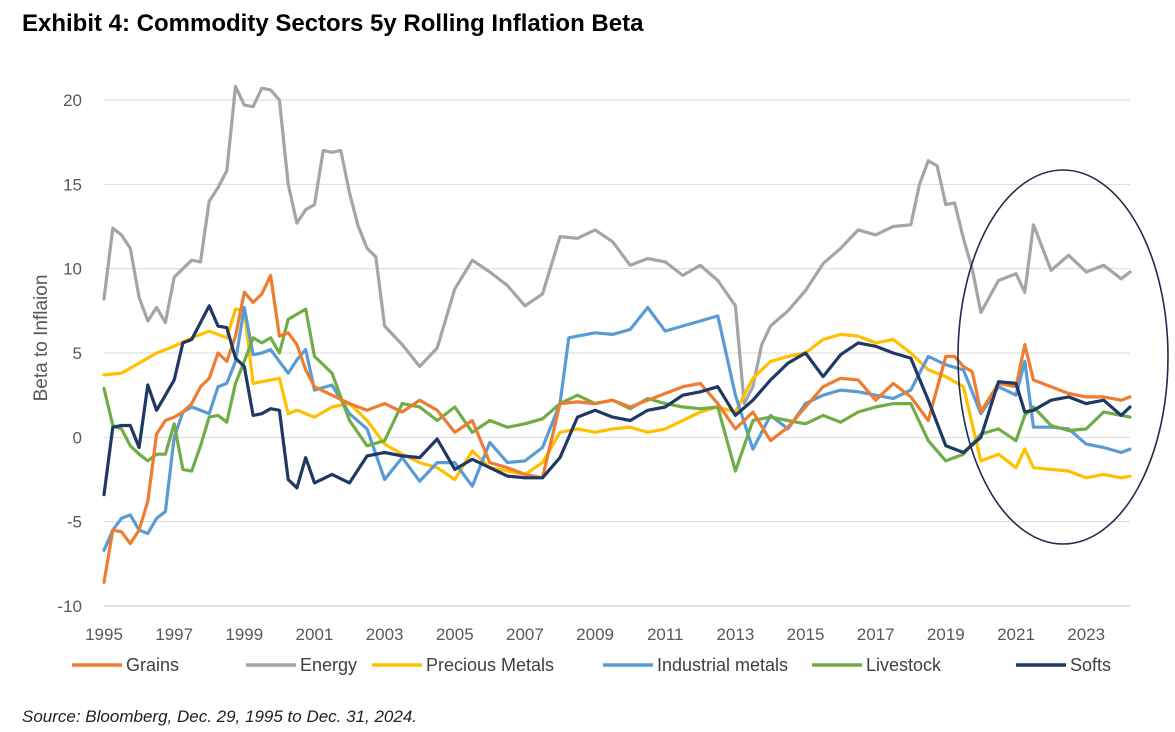  Describe the element at coordinates (72, 100) in the screenshot. I see `y-tick-label: 20` at that location.